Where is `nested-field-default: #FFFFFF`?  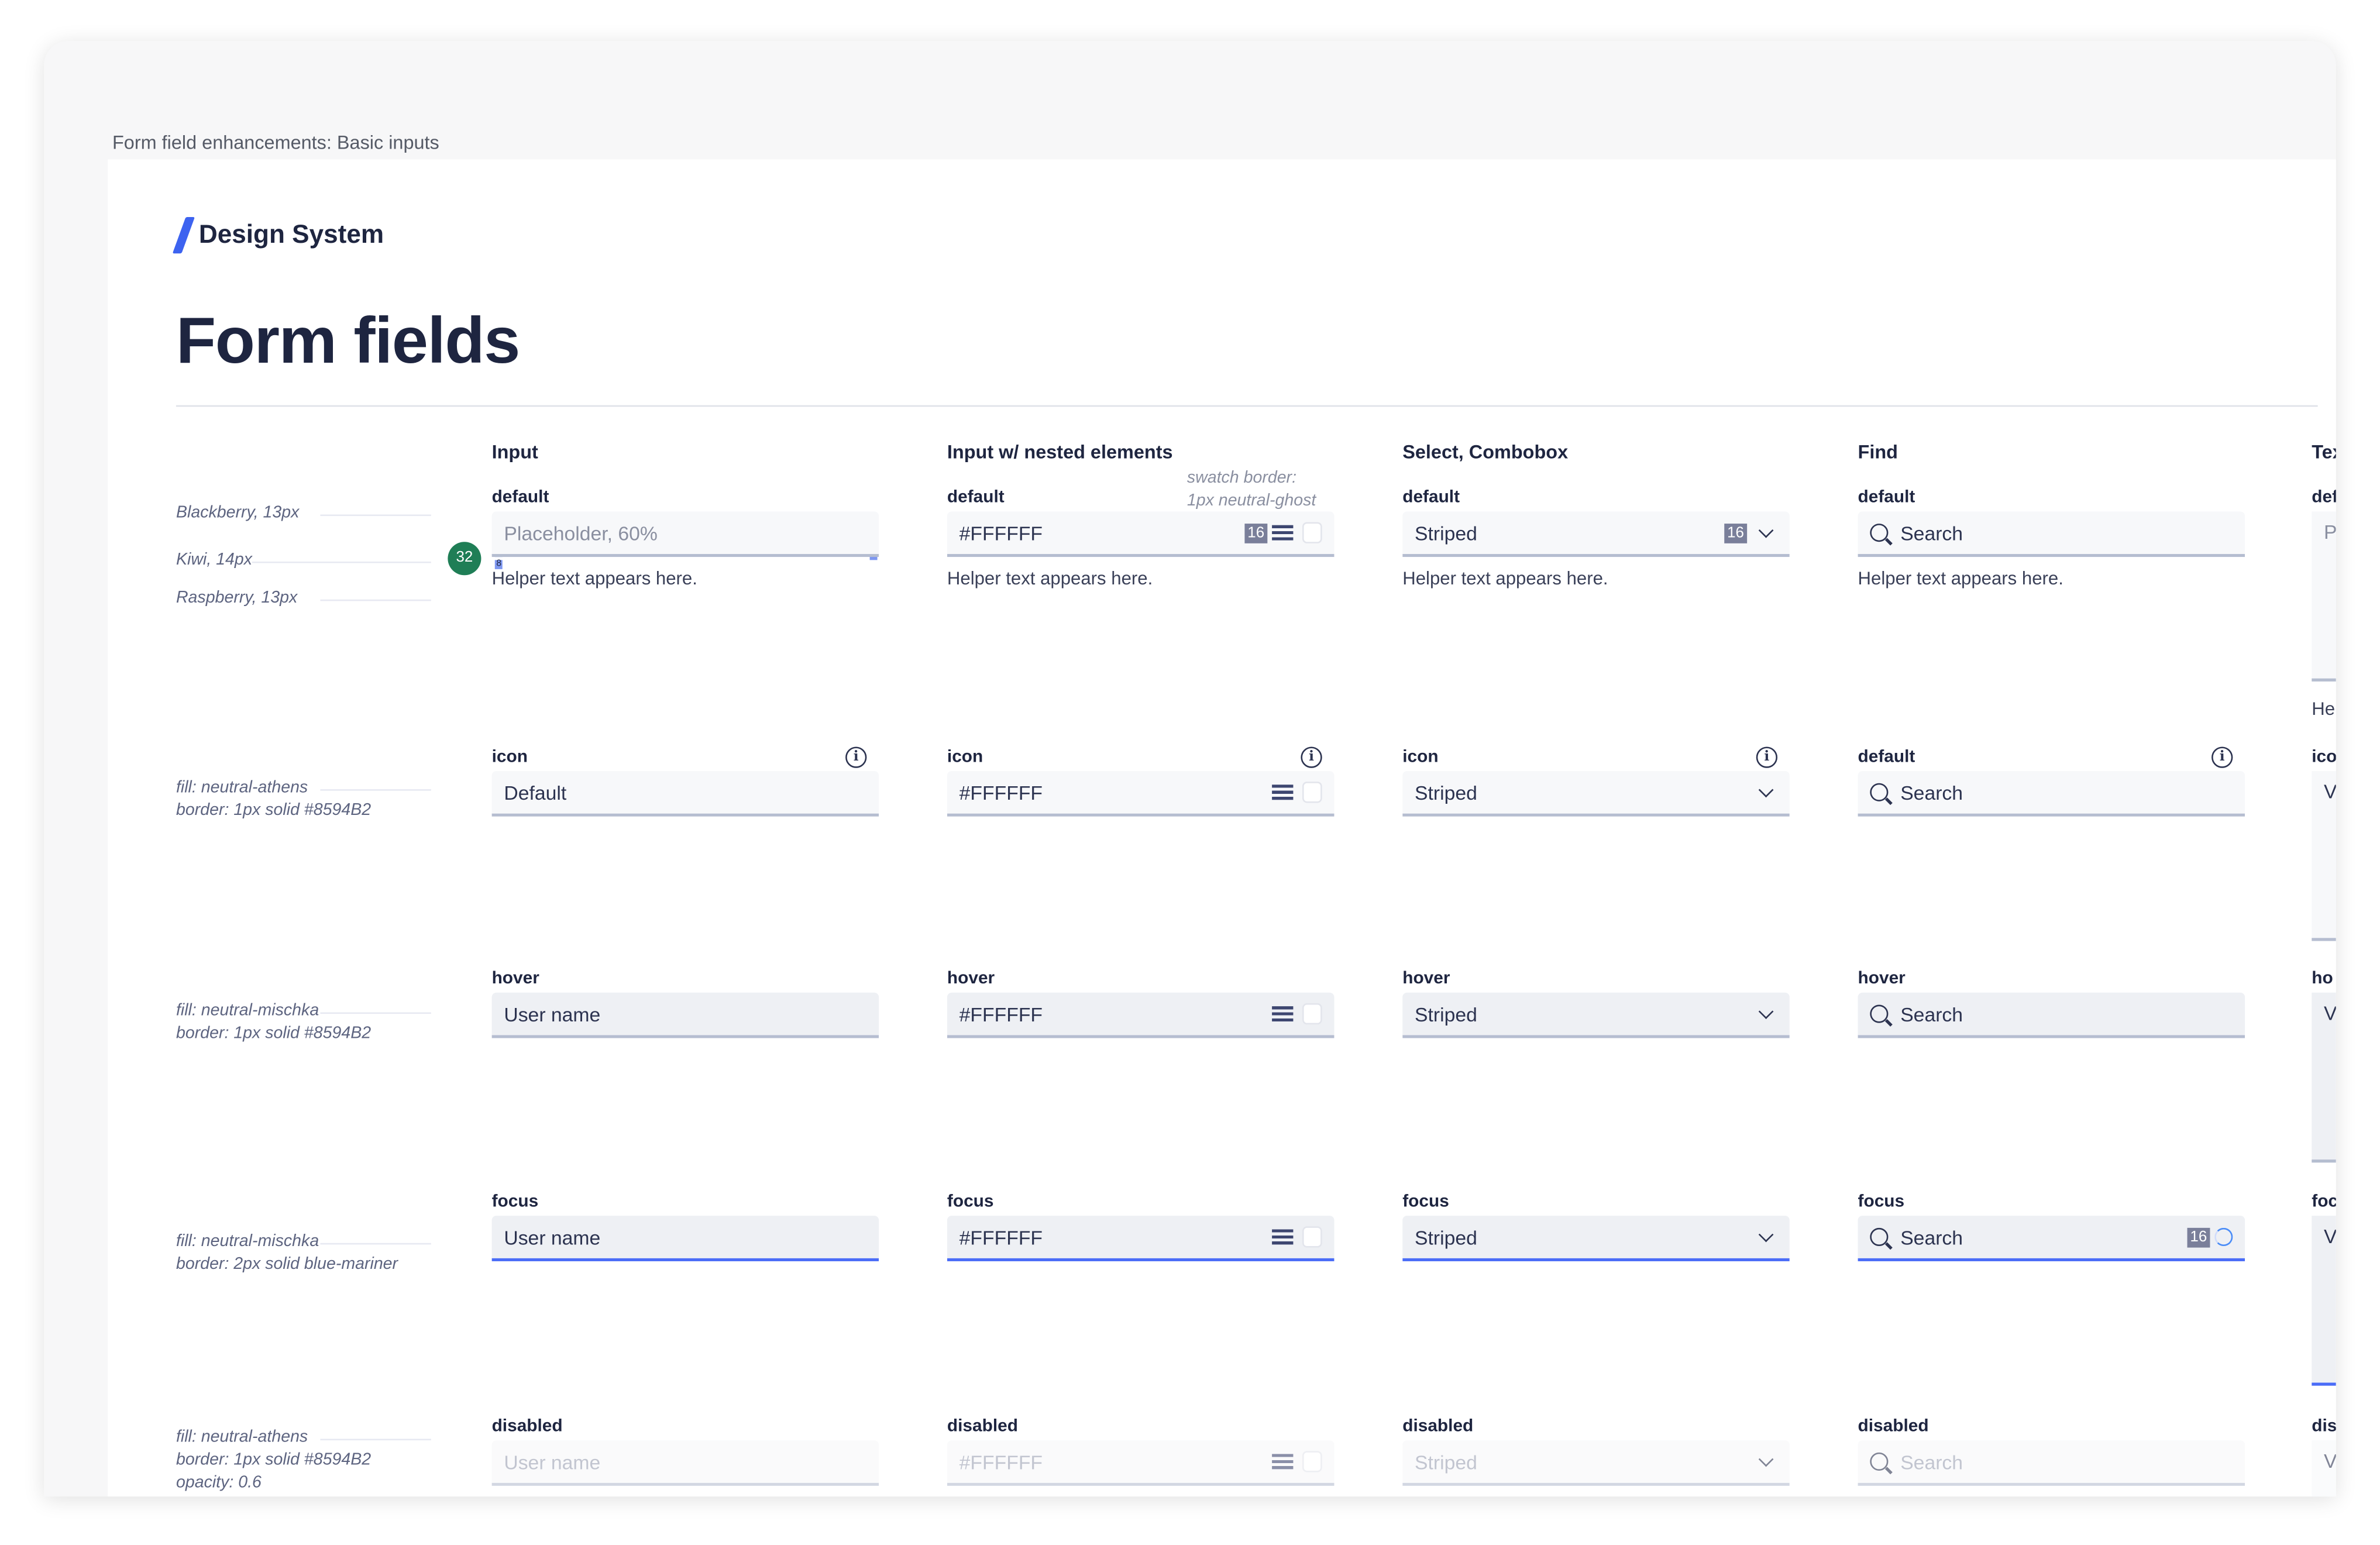 nested-field-default: #FFFFFF is located at coordinates (1141, 793).